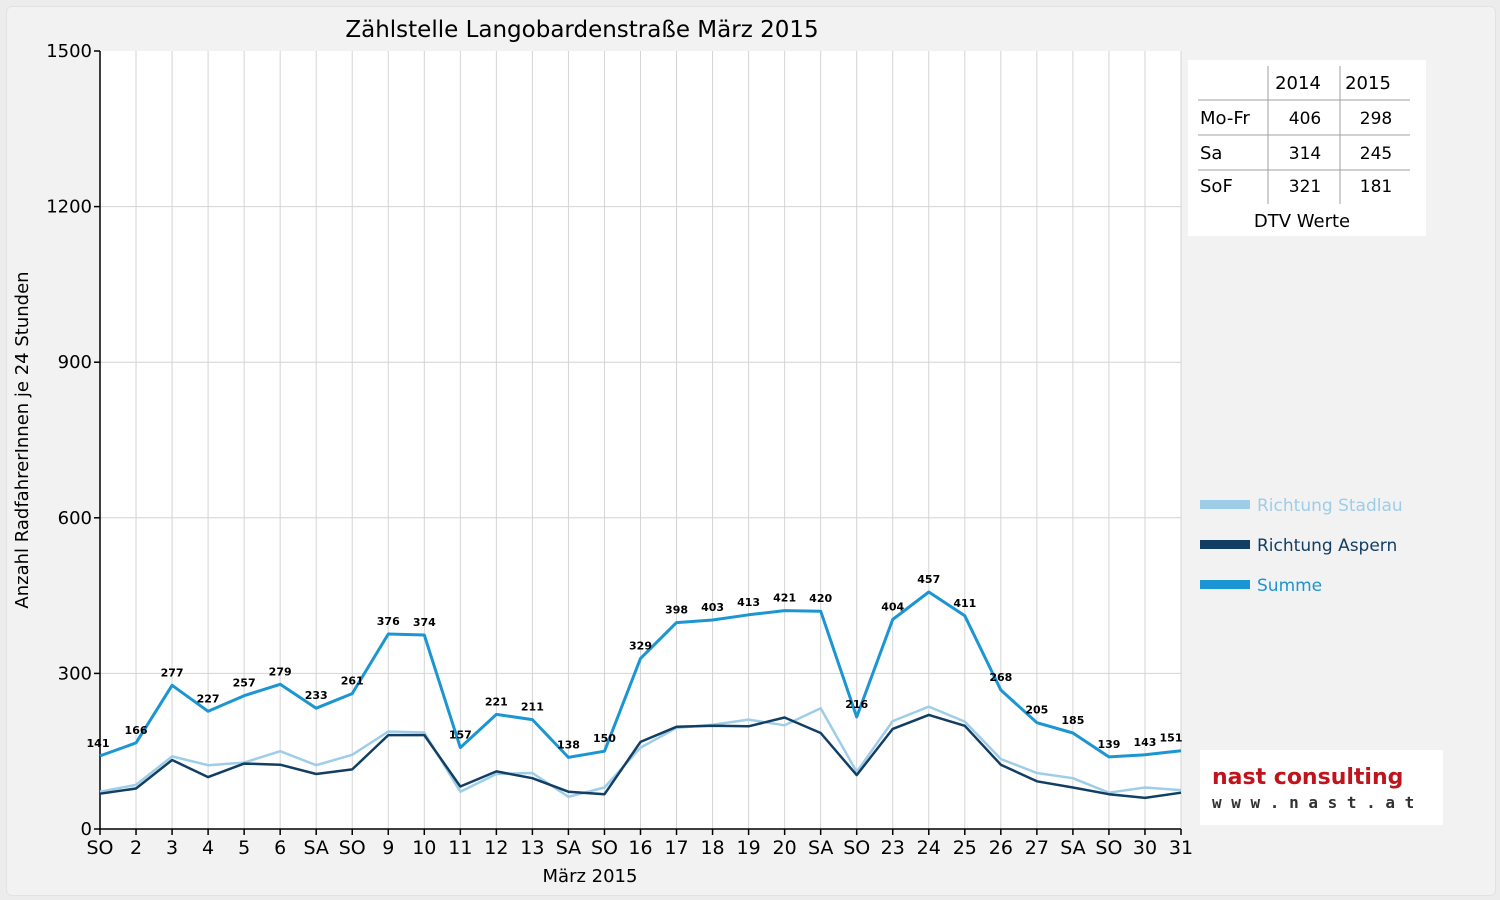 Image resolution: width=1500 pixels, height=900 pixels. Describe the element at coordinates (1225, 584) in the screenshot. I see `legend-swatch-summe` at that location.